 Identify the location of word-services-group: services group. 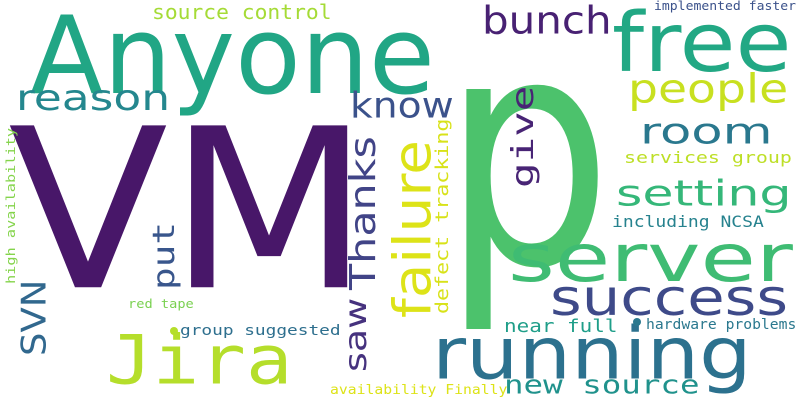
(708, 157).